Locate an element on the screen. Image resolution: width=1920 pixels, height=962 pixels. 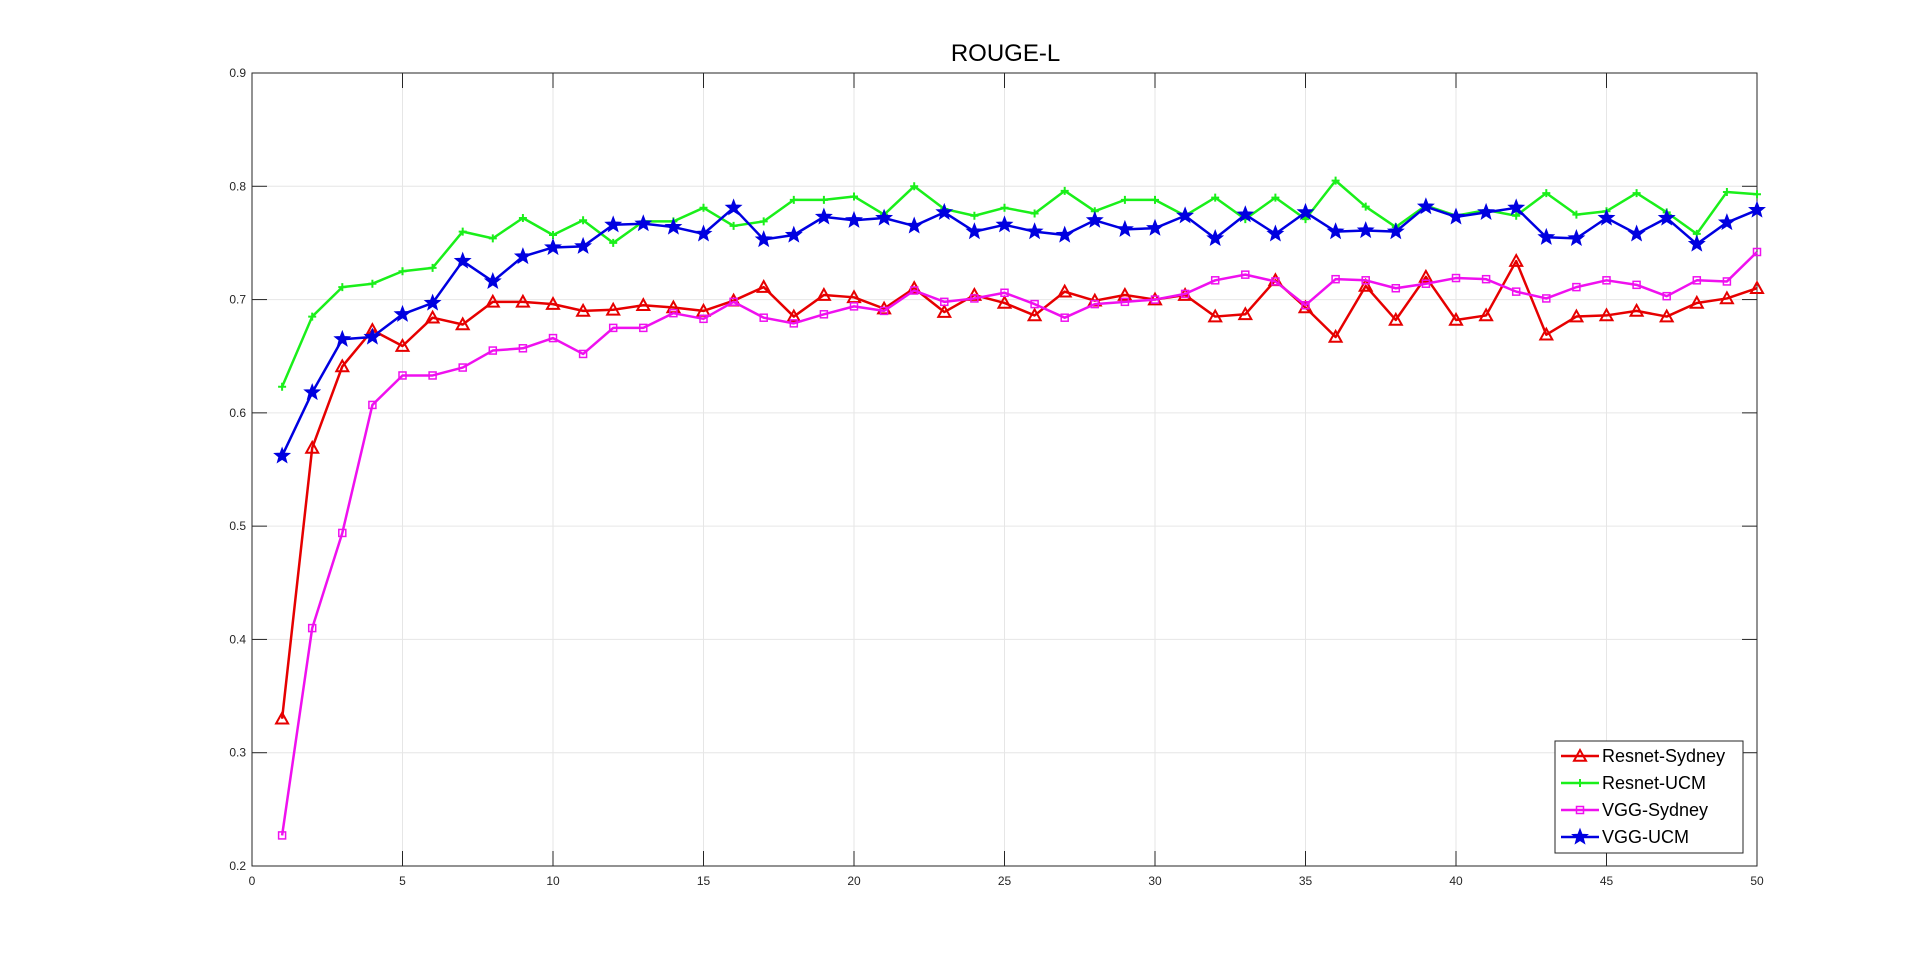
x-tick-label: 45 is located at coordinates (1607, 881).